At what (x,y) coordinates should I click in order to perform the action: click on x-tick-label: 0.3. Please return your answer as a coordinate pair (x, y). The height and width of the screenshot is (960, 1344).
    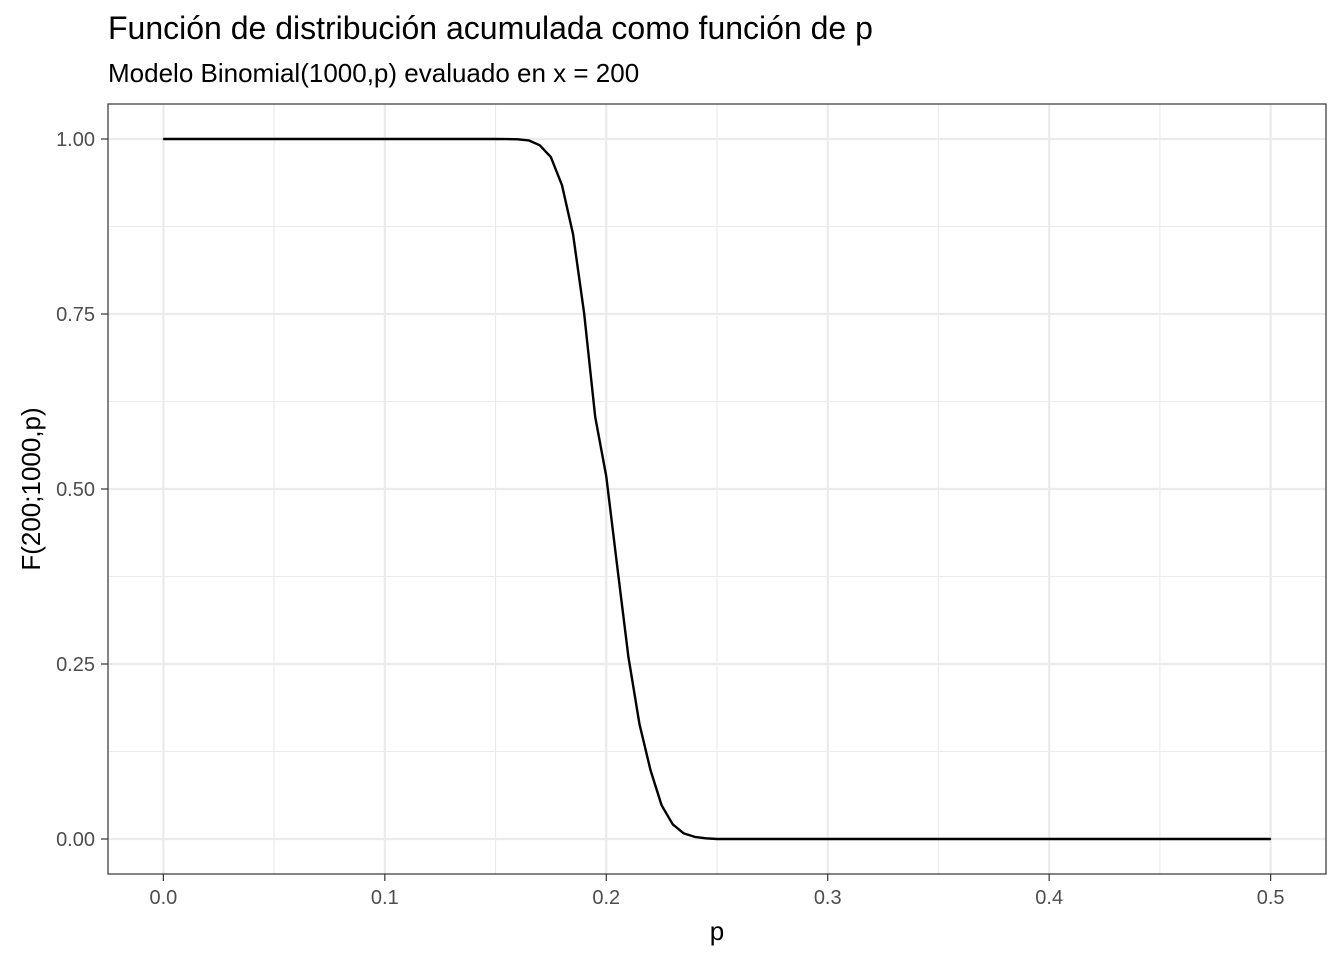
    Looking at the image, I should click on (828, 898).